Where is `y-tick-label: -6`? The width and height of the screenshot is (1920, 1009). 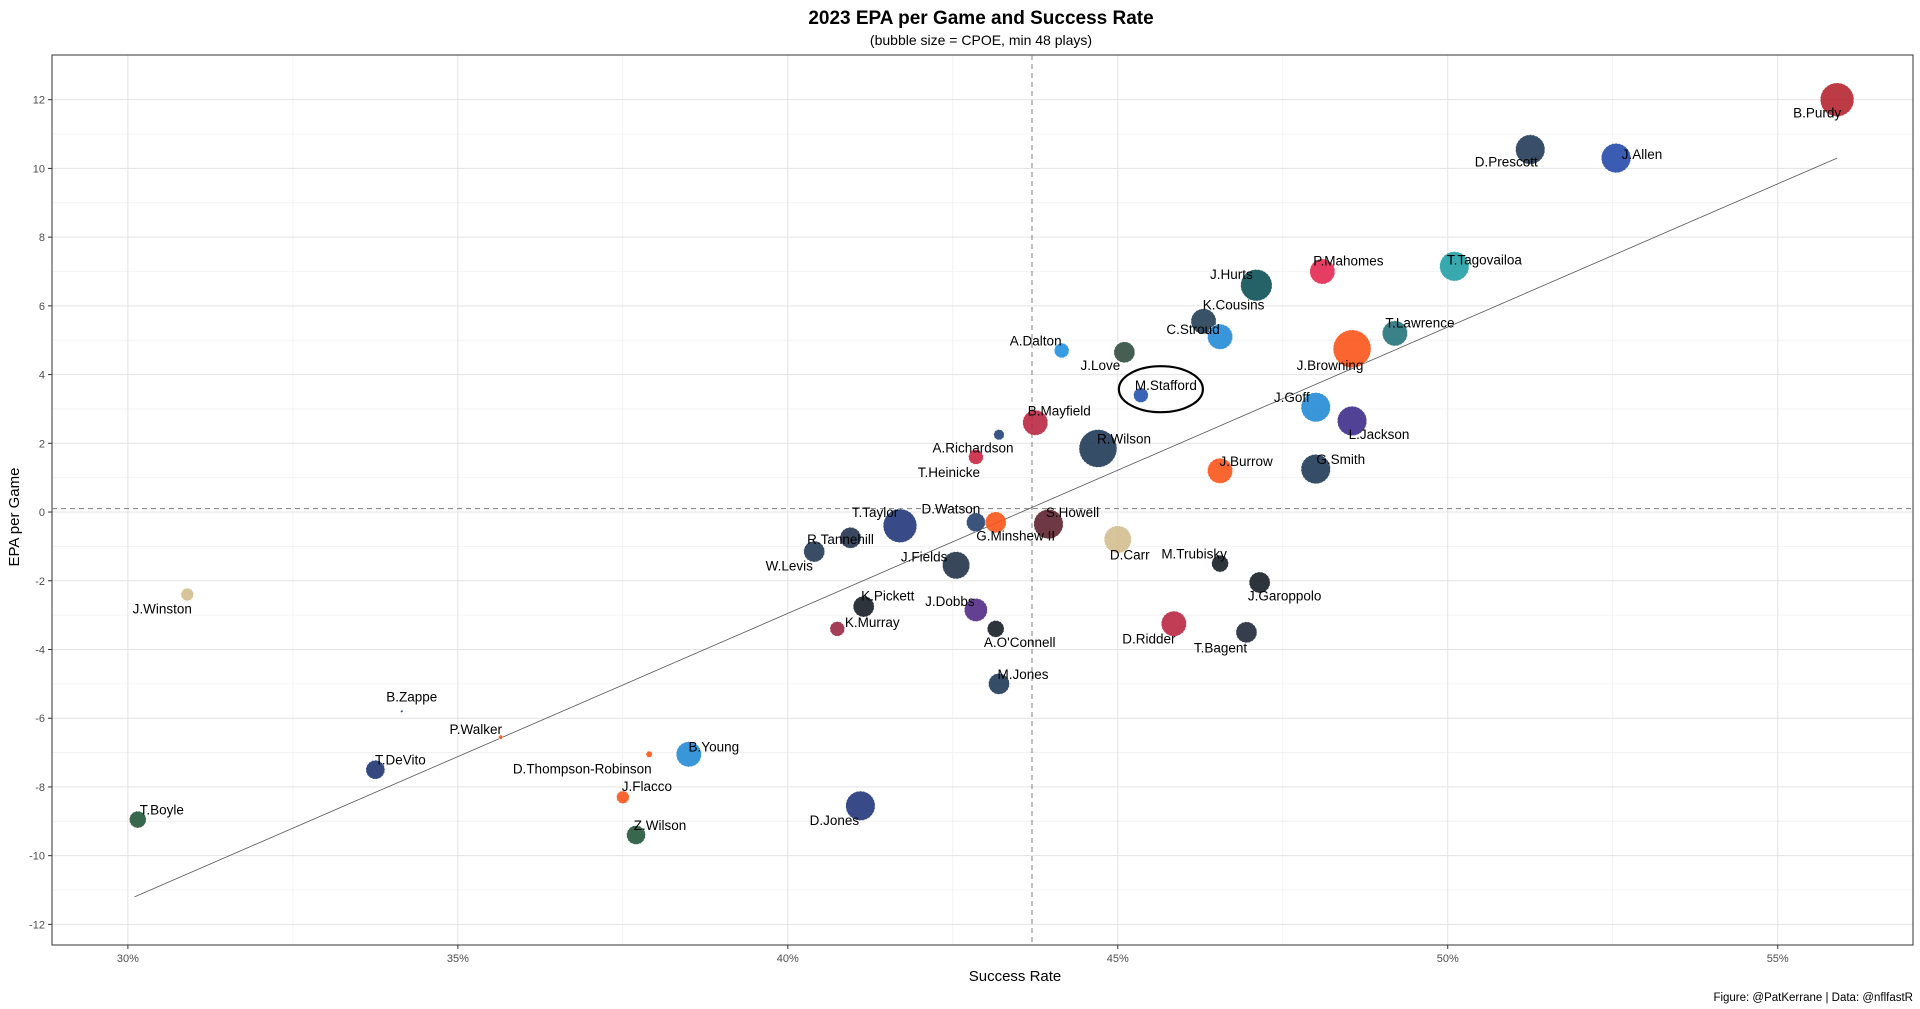 y-tick-label: -6 is located at coordinates (40, 719).